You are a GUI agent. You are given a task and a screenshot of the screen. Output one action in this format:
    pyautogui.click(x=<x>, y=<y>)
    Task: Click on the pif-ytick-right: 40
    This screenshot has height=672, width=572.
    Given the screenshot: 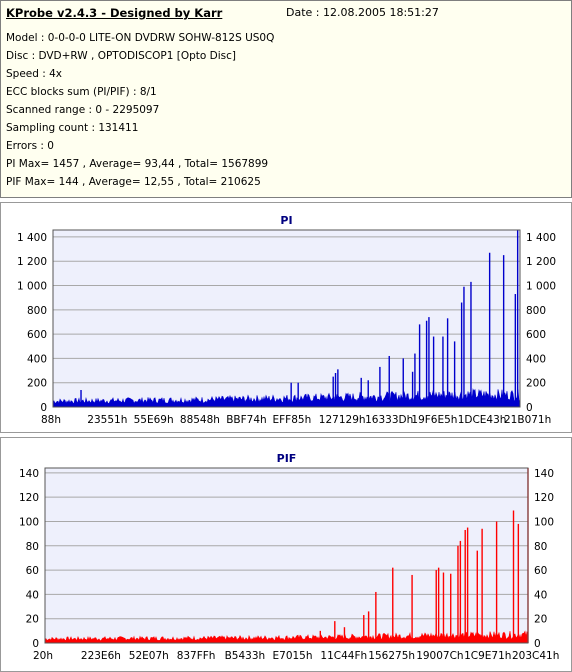 What is the action you would take?
    pyautogui.click(x=540, y=595)
    